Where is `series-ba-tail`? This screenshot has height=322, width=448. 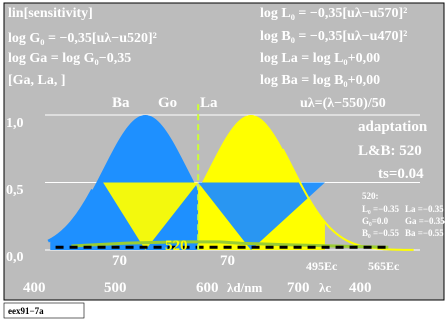
series-ba-tail is located at coordinates (70, 215).